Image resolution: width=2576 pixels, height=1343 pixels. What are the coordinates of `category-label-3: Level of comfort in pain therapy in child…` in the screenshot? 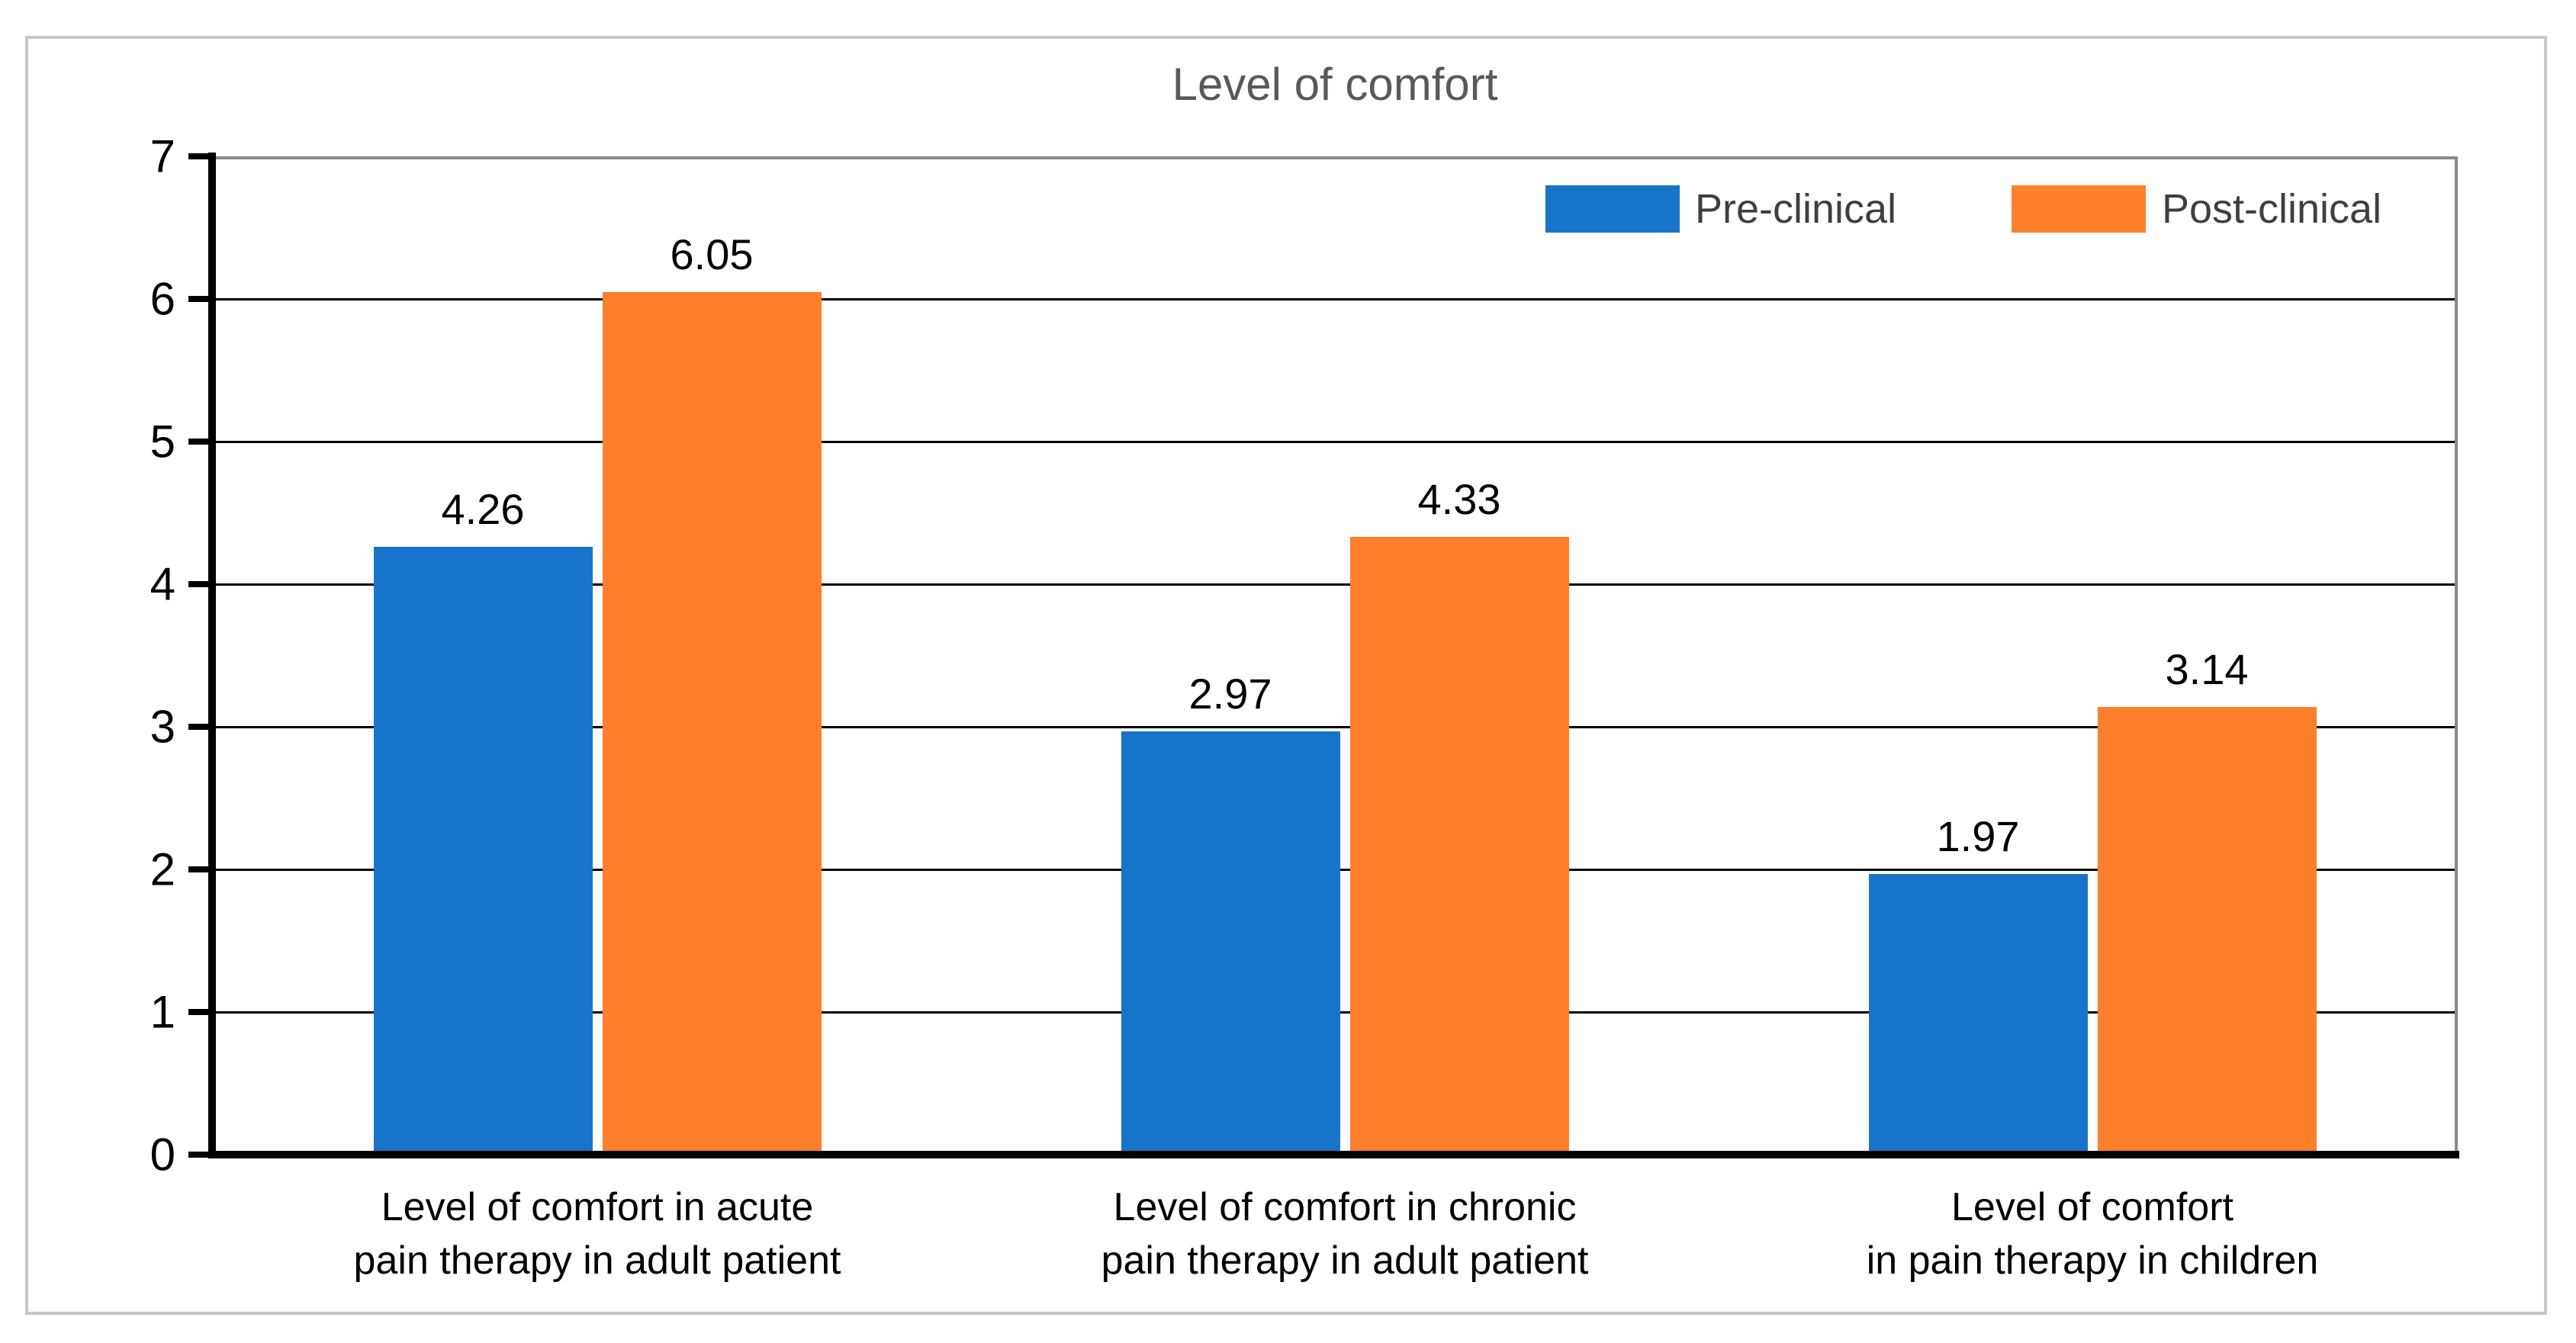 It's located at (2092, 1234).